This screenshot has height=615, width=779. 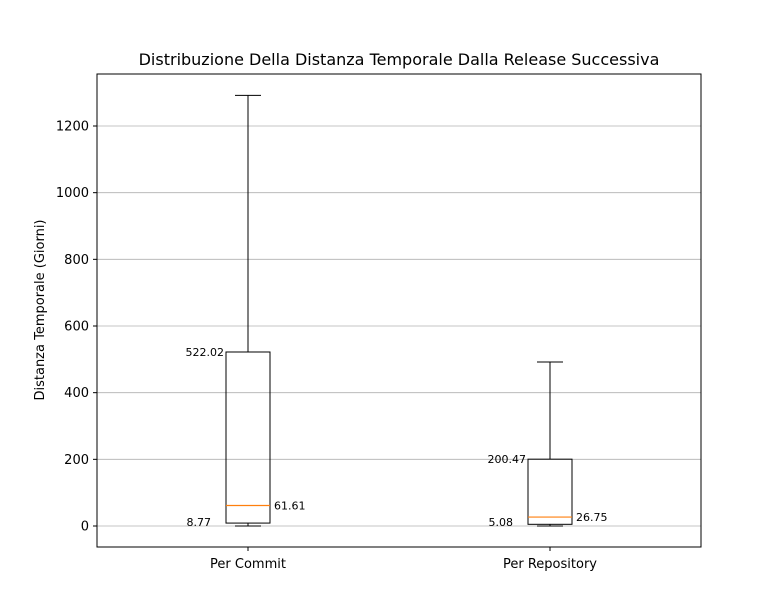 I want to click on median-label: 61.61, so click(x=290, y=505).